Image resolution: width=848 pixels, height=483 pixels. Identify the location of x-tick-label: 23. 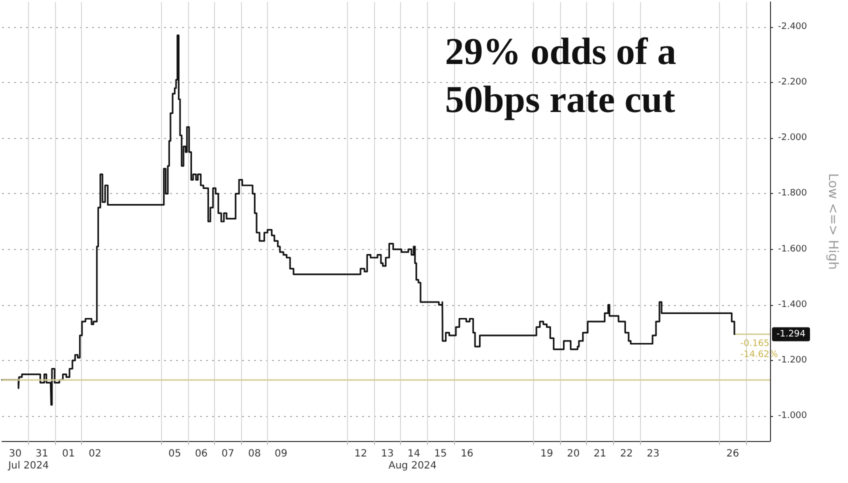
(653, 454).